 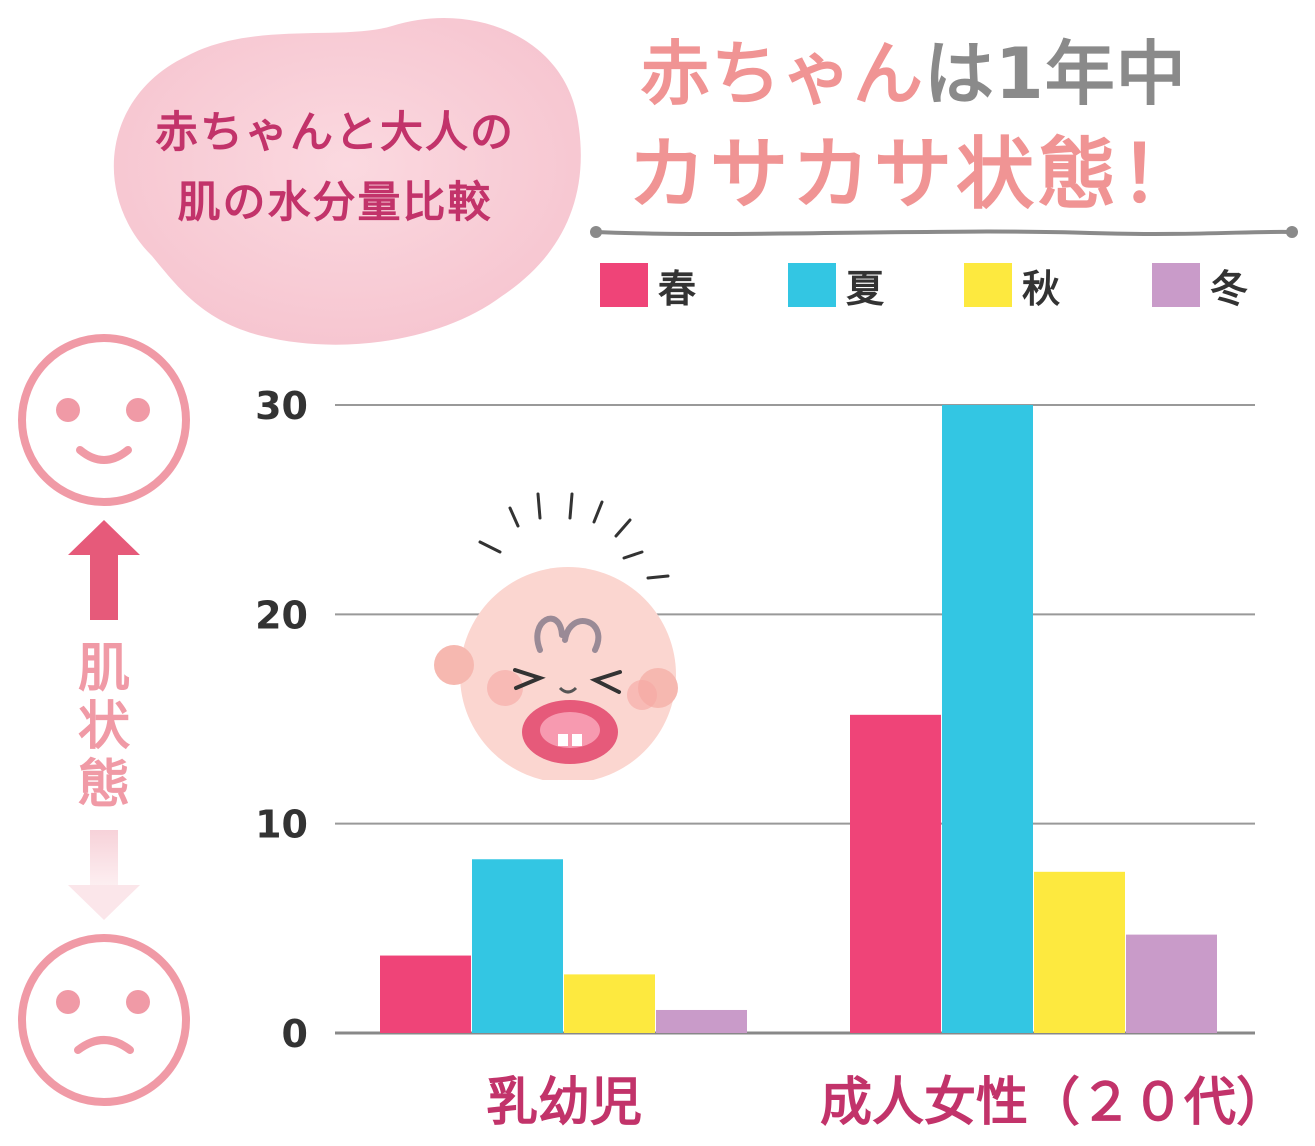 I want to click on legend-label-spring: 春, so click(x=677, y=288).